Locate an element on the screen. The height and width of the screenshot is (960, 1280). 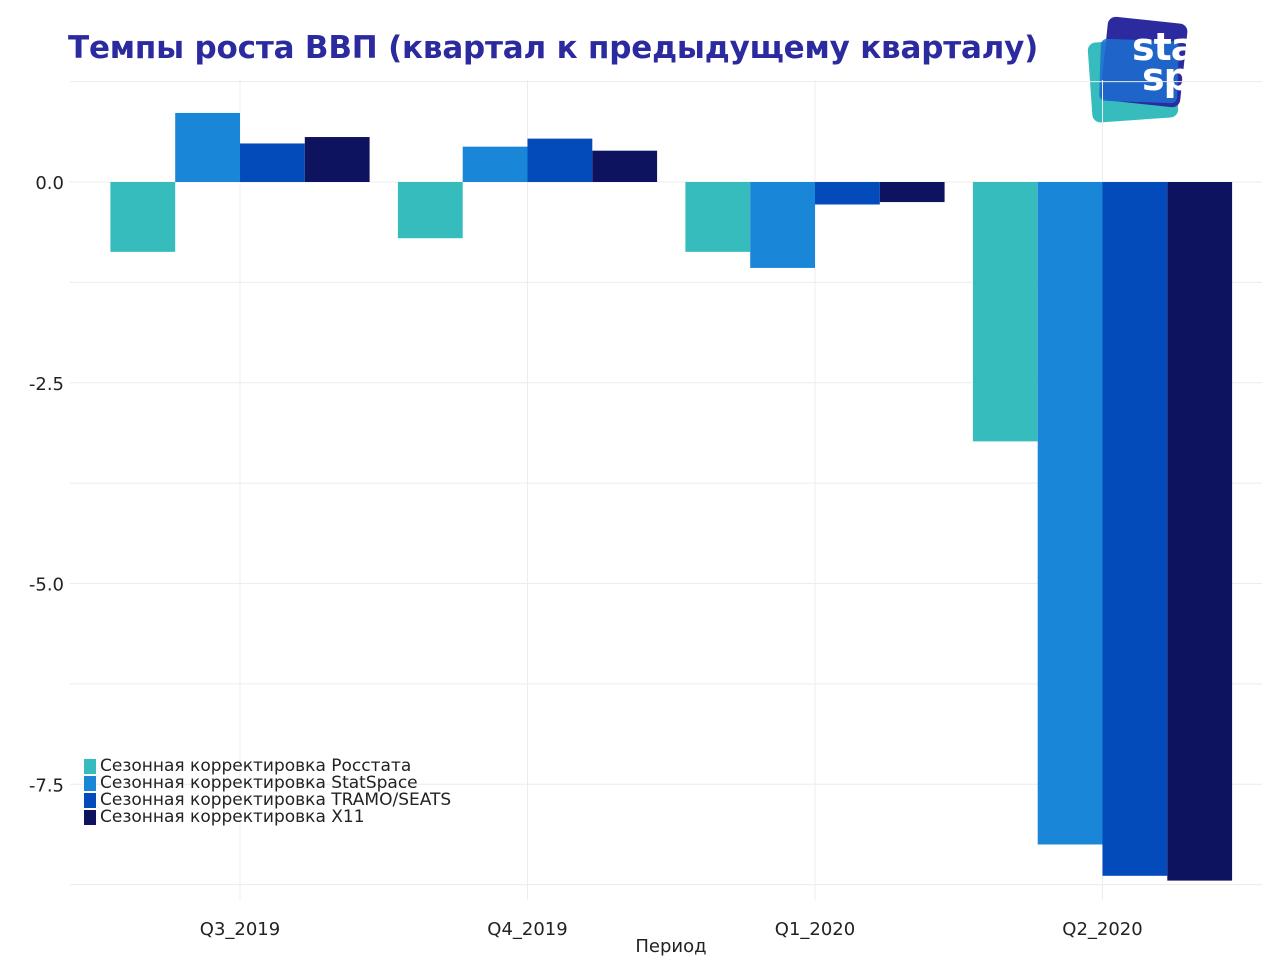
legend-label: Сезонная корректировка Росстата is located at coordinates (256, 766).